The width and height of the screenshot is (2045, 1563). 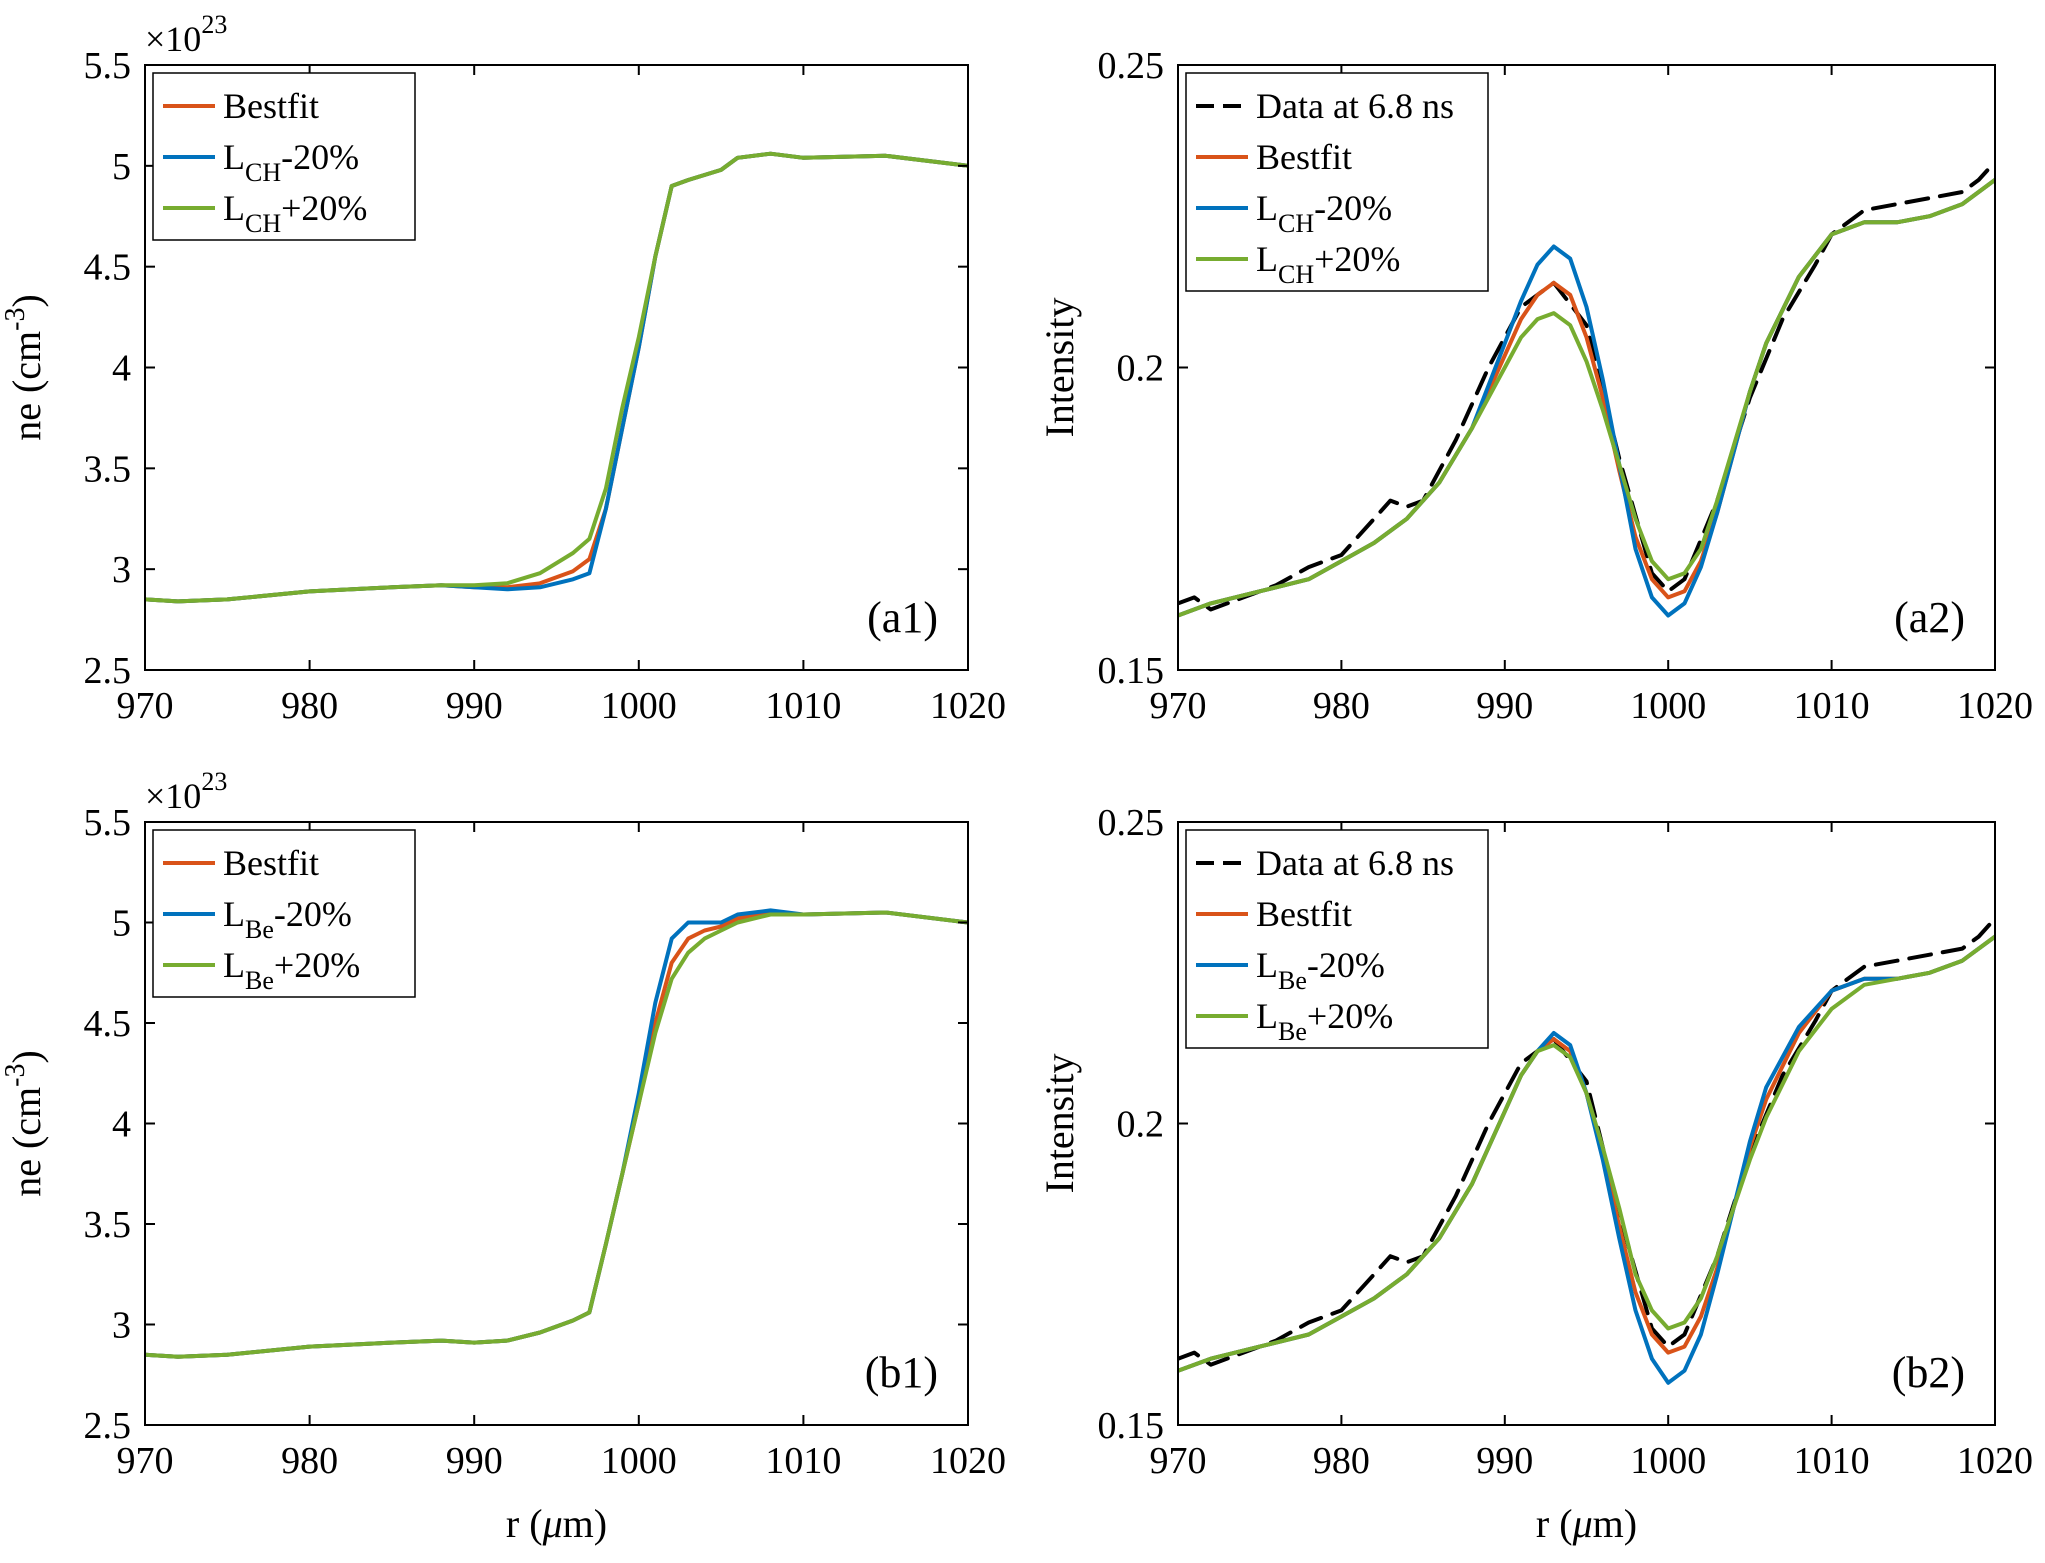 What do you see at coordinates (902, 617) in the screenshot?
I see `panel-label: (a1)` at bounding box center [902, 617].